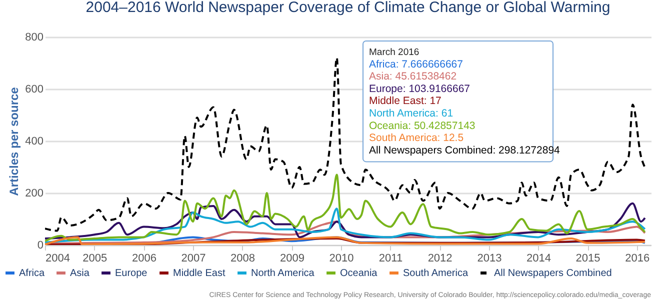  Describe the element at coordinates (489, 258) in the screenshot. I see `x-tick-label: 2013` at that location.